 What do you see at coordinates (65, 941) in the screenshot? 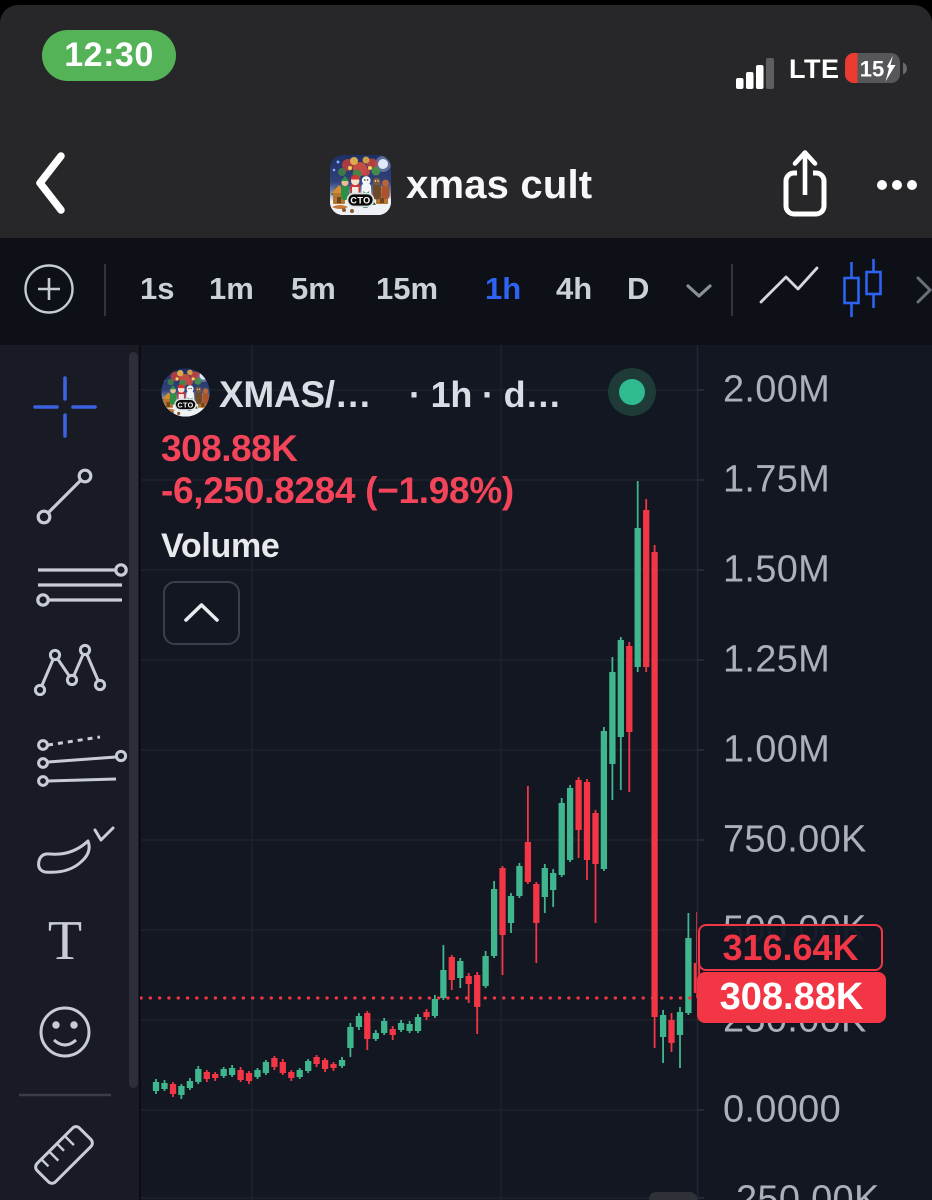
I see `svg-text: T` at bounding box center [65, 941].